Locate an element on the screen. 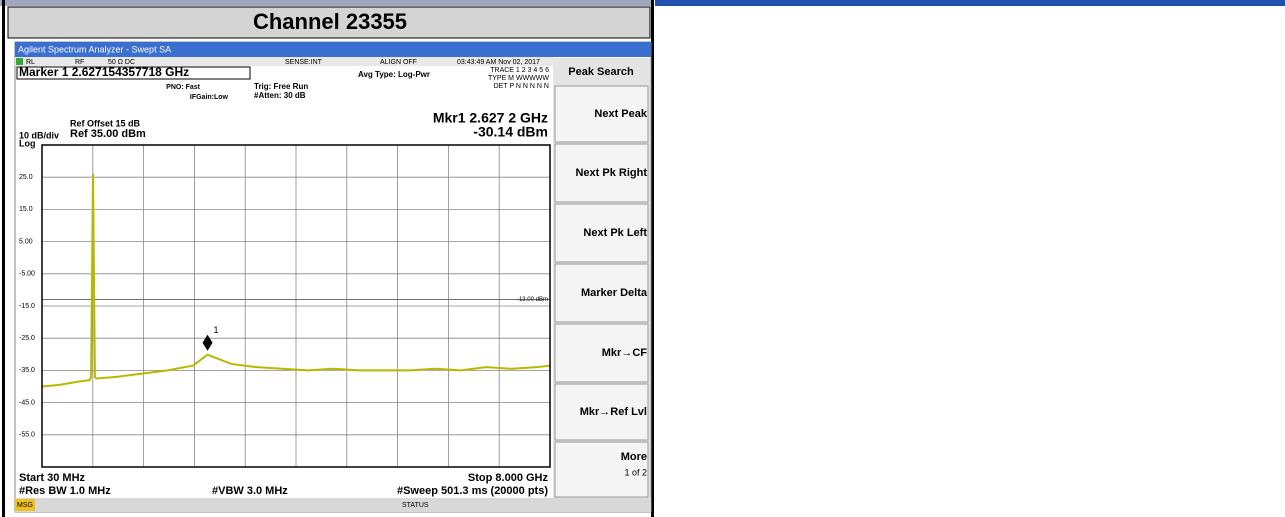  trig: Trig: Free Run is located at coordinates (281, 86).